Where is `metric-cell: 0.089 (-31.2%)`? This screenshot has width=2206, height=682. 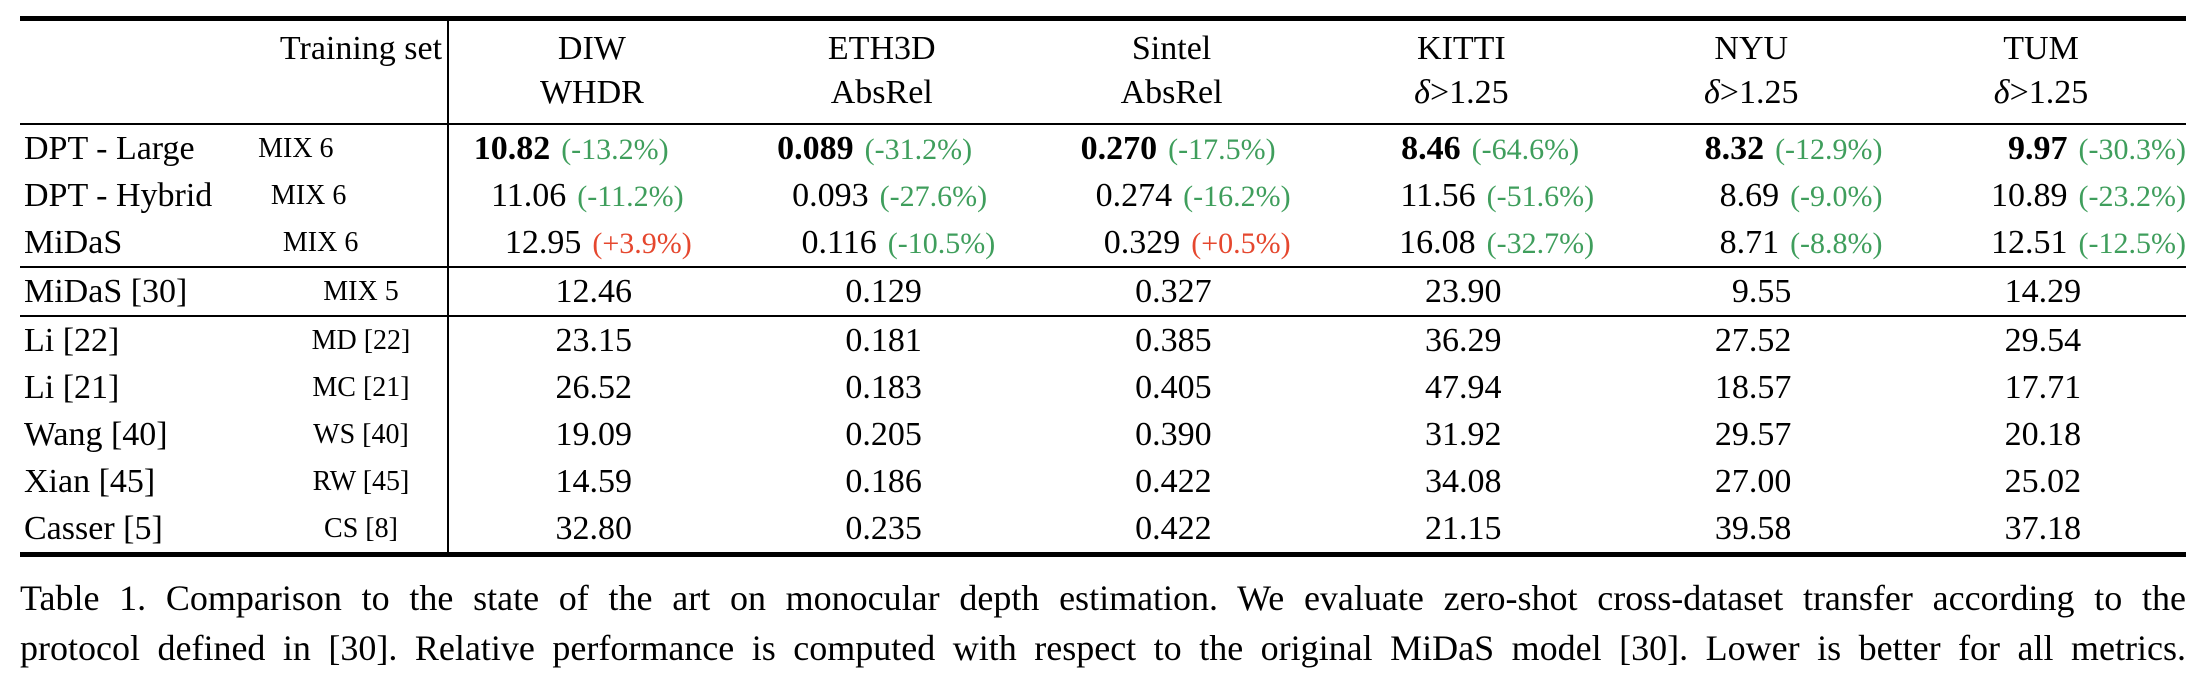
metric-cell: 0.089 (-31.2%) is located at coordinates (820, 148).